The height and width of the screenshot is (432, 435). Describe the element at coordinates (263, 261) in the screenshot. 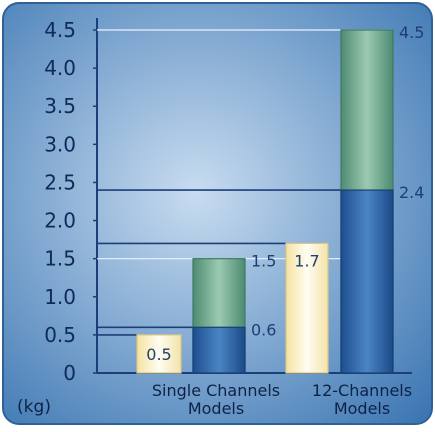

I see `bar-value-label: 1.5` at that location.